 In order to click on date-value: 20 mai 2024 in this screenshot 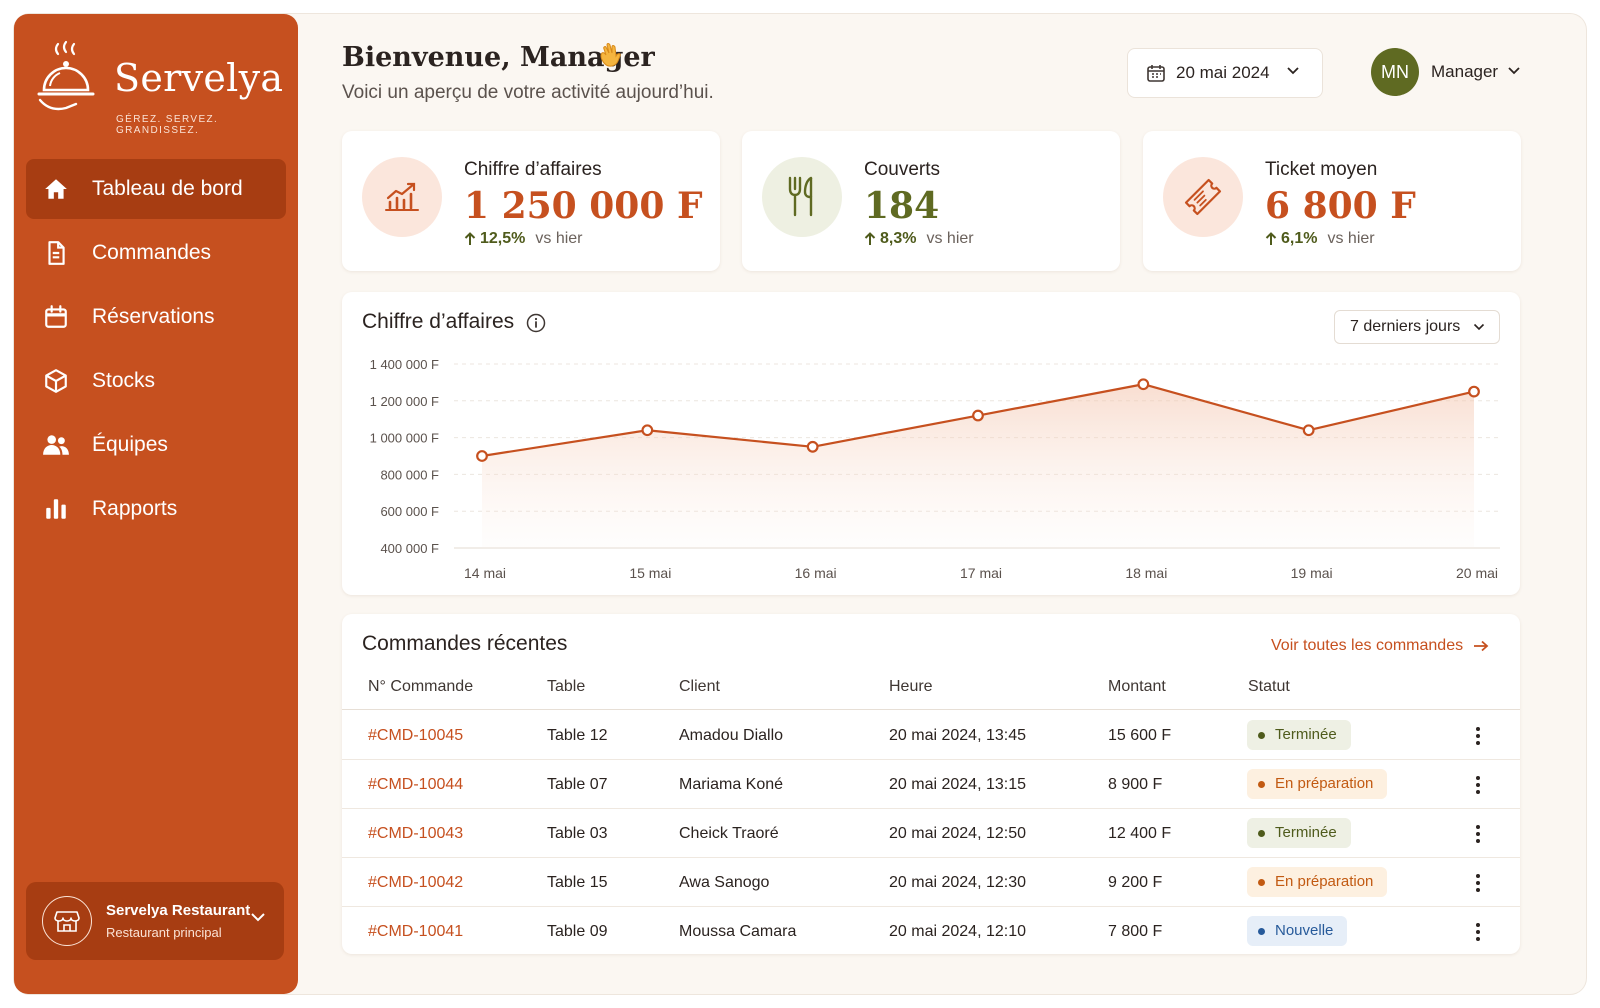, I will do `click(1223, 72)`.